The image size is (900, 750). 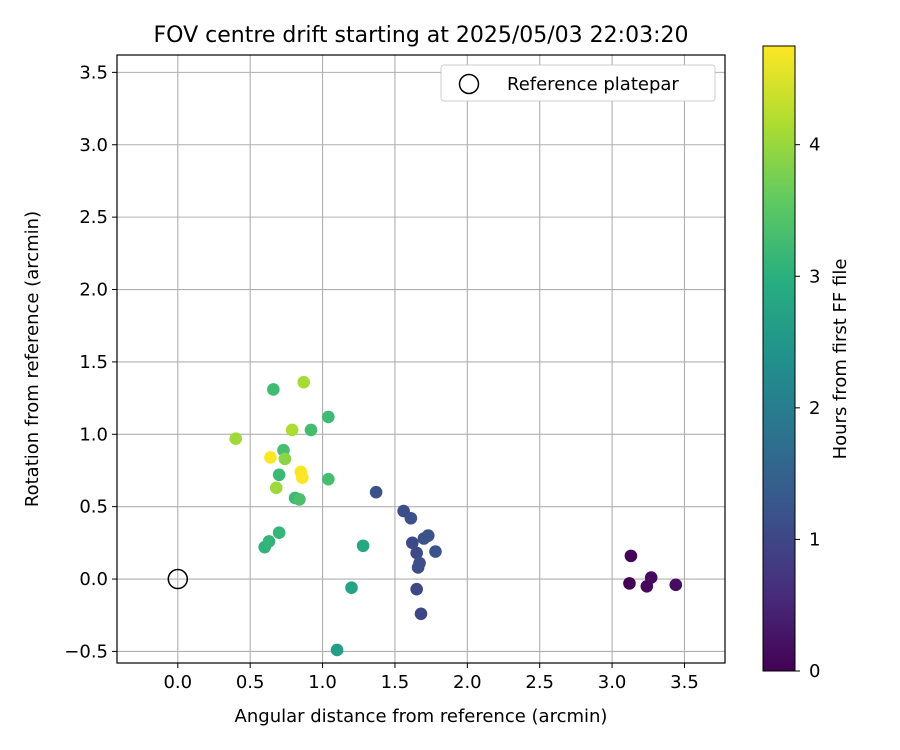 I want to click on x-tick-label: 3.5, so click(x=684, y=682).